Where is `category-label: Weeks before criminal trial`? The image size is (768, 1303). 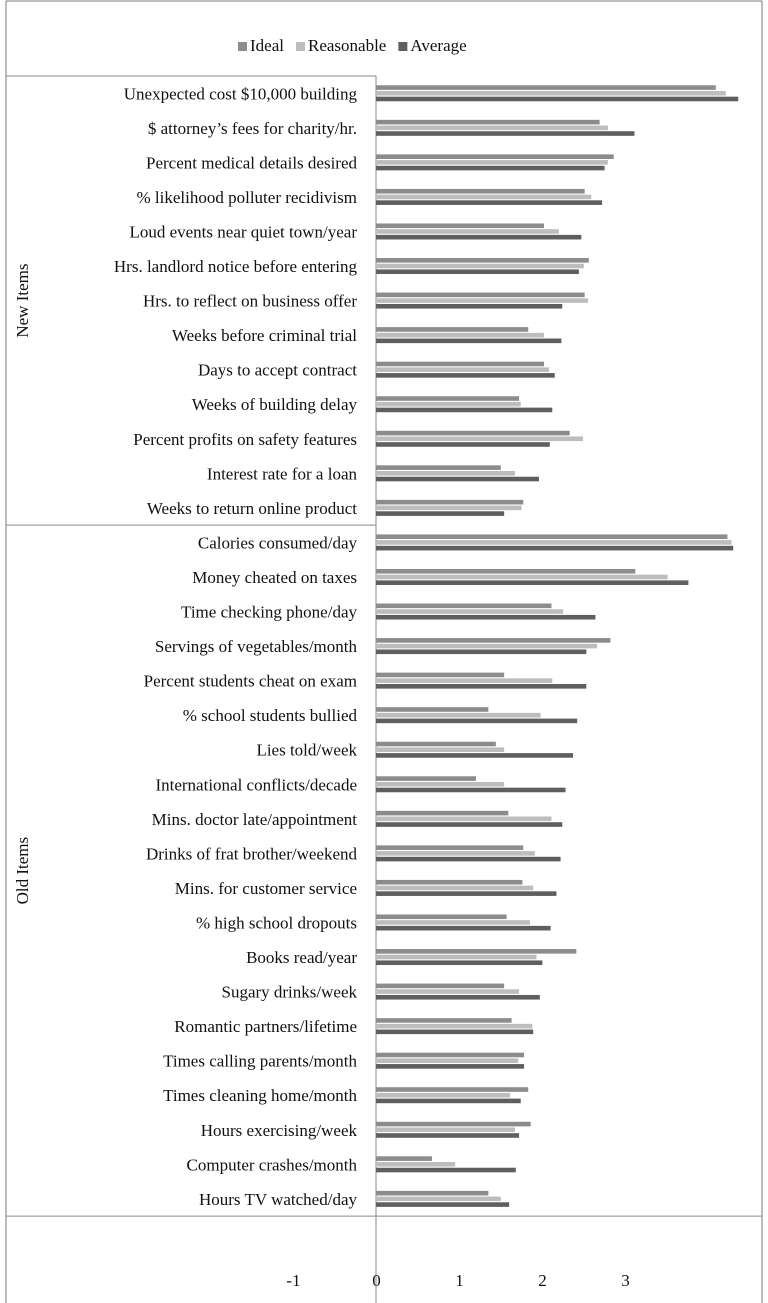
category-label: Weeks before criminal trial is located at coordinates (264, 335).